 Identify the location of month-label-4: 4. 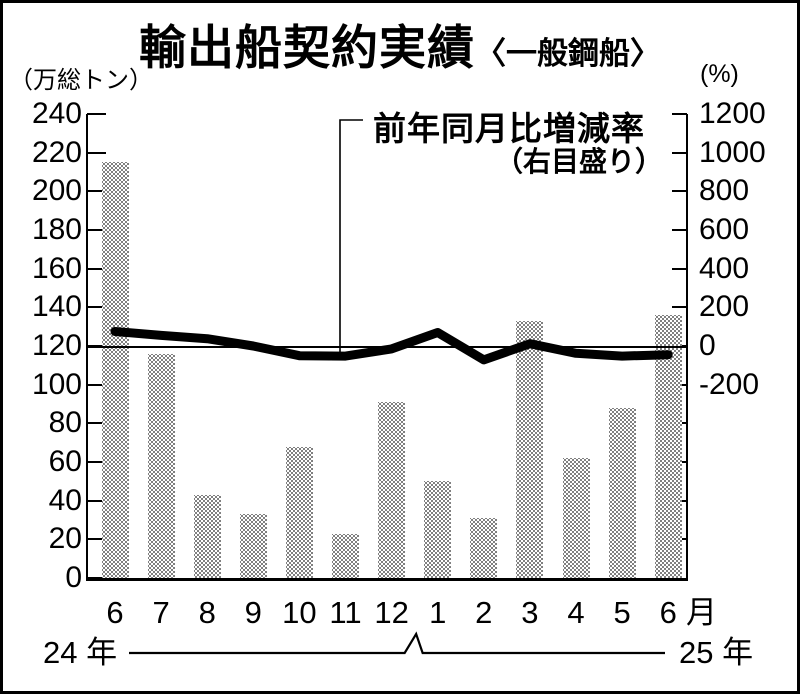
(576, 612).